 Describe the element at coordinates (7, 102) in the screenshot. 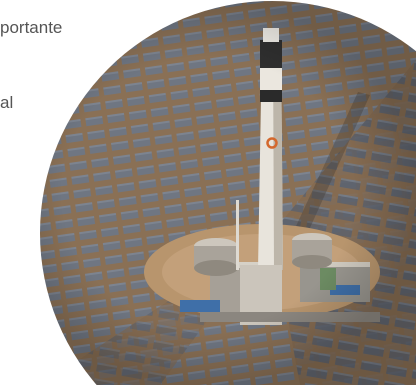

I see `article-text-fragment: al` at that location.